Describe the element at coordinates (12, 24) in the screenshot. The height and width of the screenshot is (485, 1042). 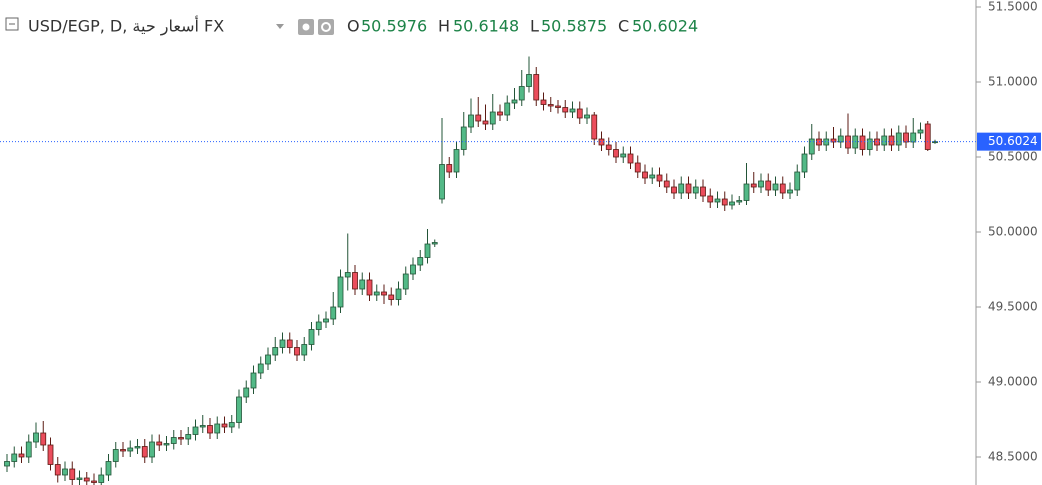
I see `collapse-icon` at that location.